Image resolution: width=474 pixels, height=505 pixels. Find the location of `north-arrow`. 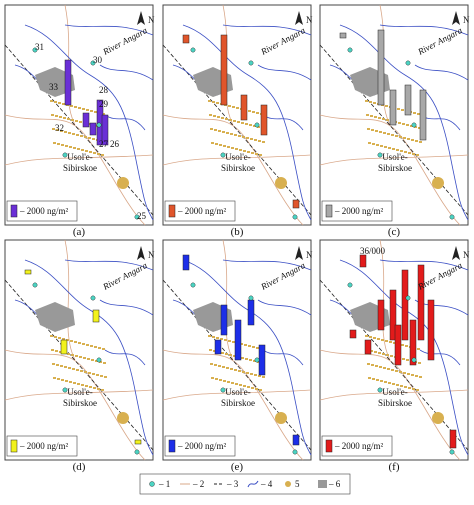

north-arrow is located at coordinates (299, 18).